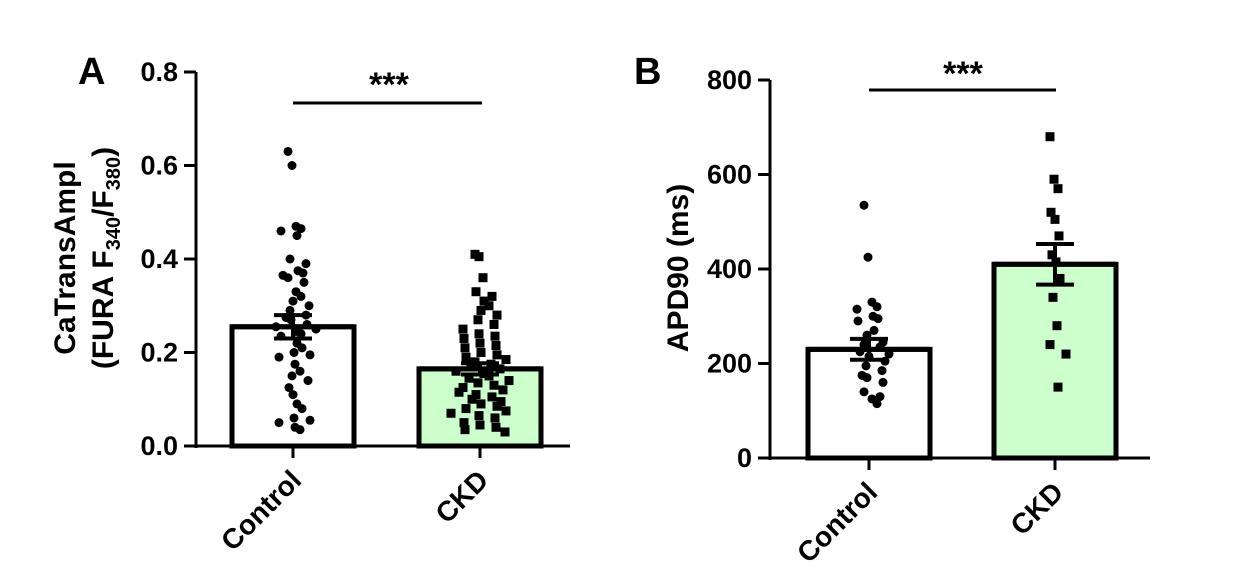 The width and height of the screenshot is (1233, 585). What do you see at coordinates (114, 173) in the screenshot?
I see `ylabel-sub2: 380` at bounding box center [114, 173].